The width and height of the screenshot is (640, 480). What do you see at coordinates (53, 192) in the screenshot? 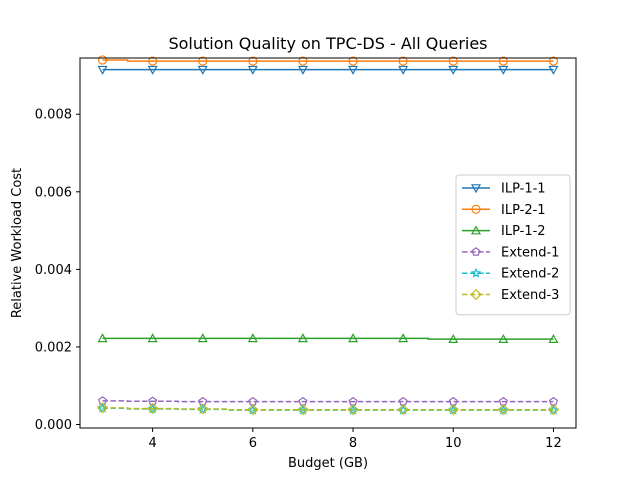
I see `y-tick-label: 0.006` at bounding box center [53, 192].